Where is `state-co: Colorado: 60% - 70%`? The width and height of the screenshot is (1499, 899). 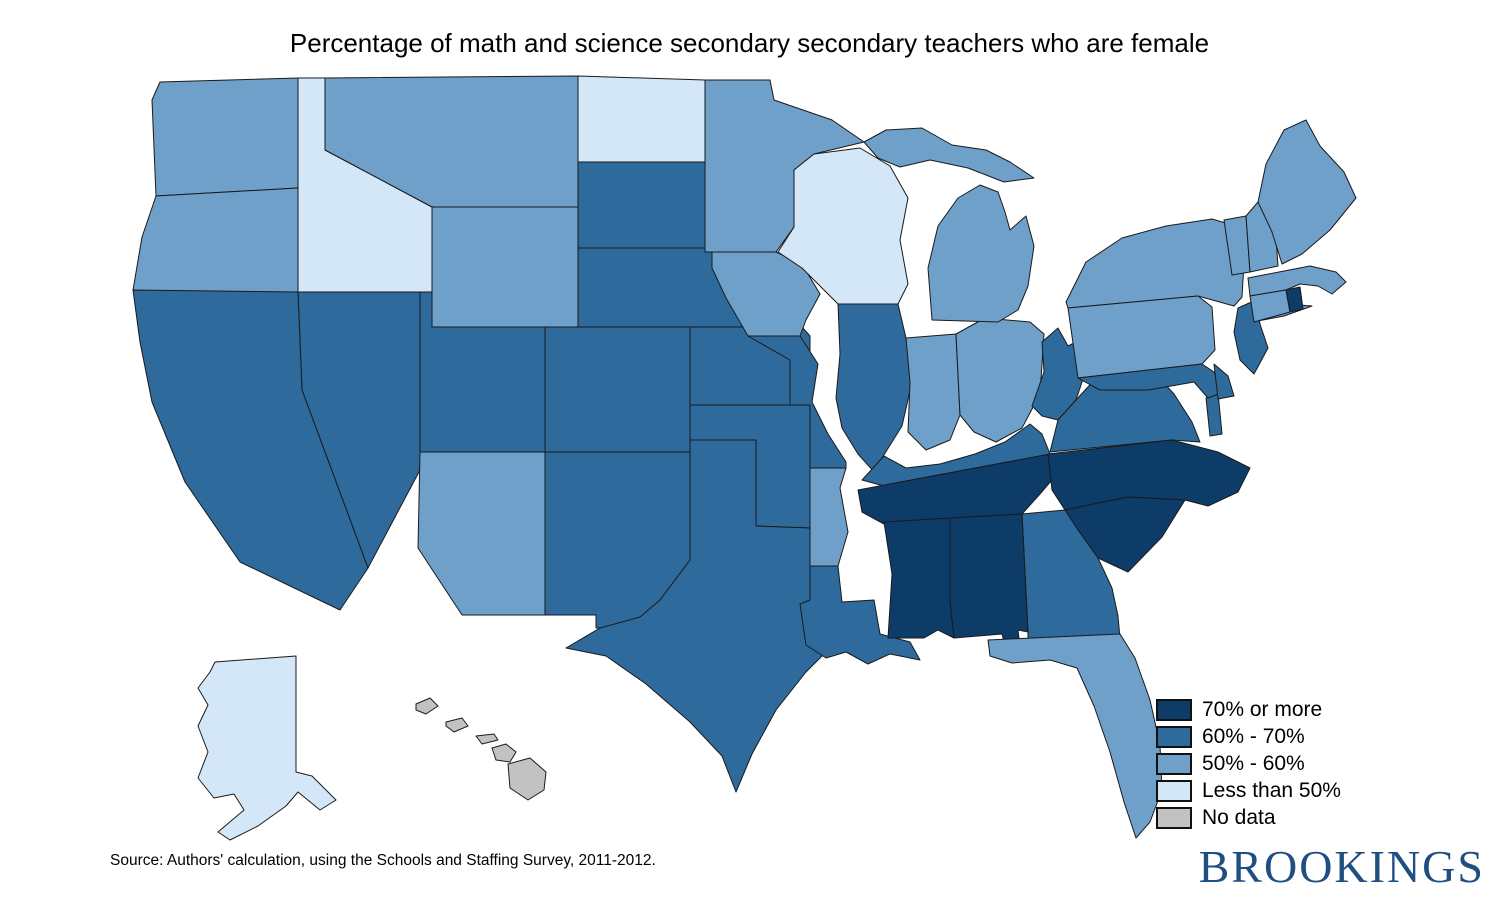
state-co: Colorado: 60% - 70% is located at coordinates (617, 389).